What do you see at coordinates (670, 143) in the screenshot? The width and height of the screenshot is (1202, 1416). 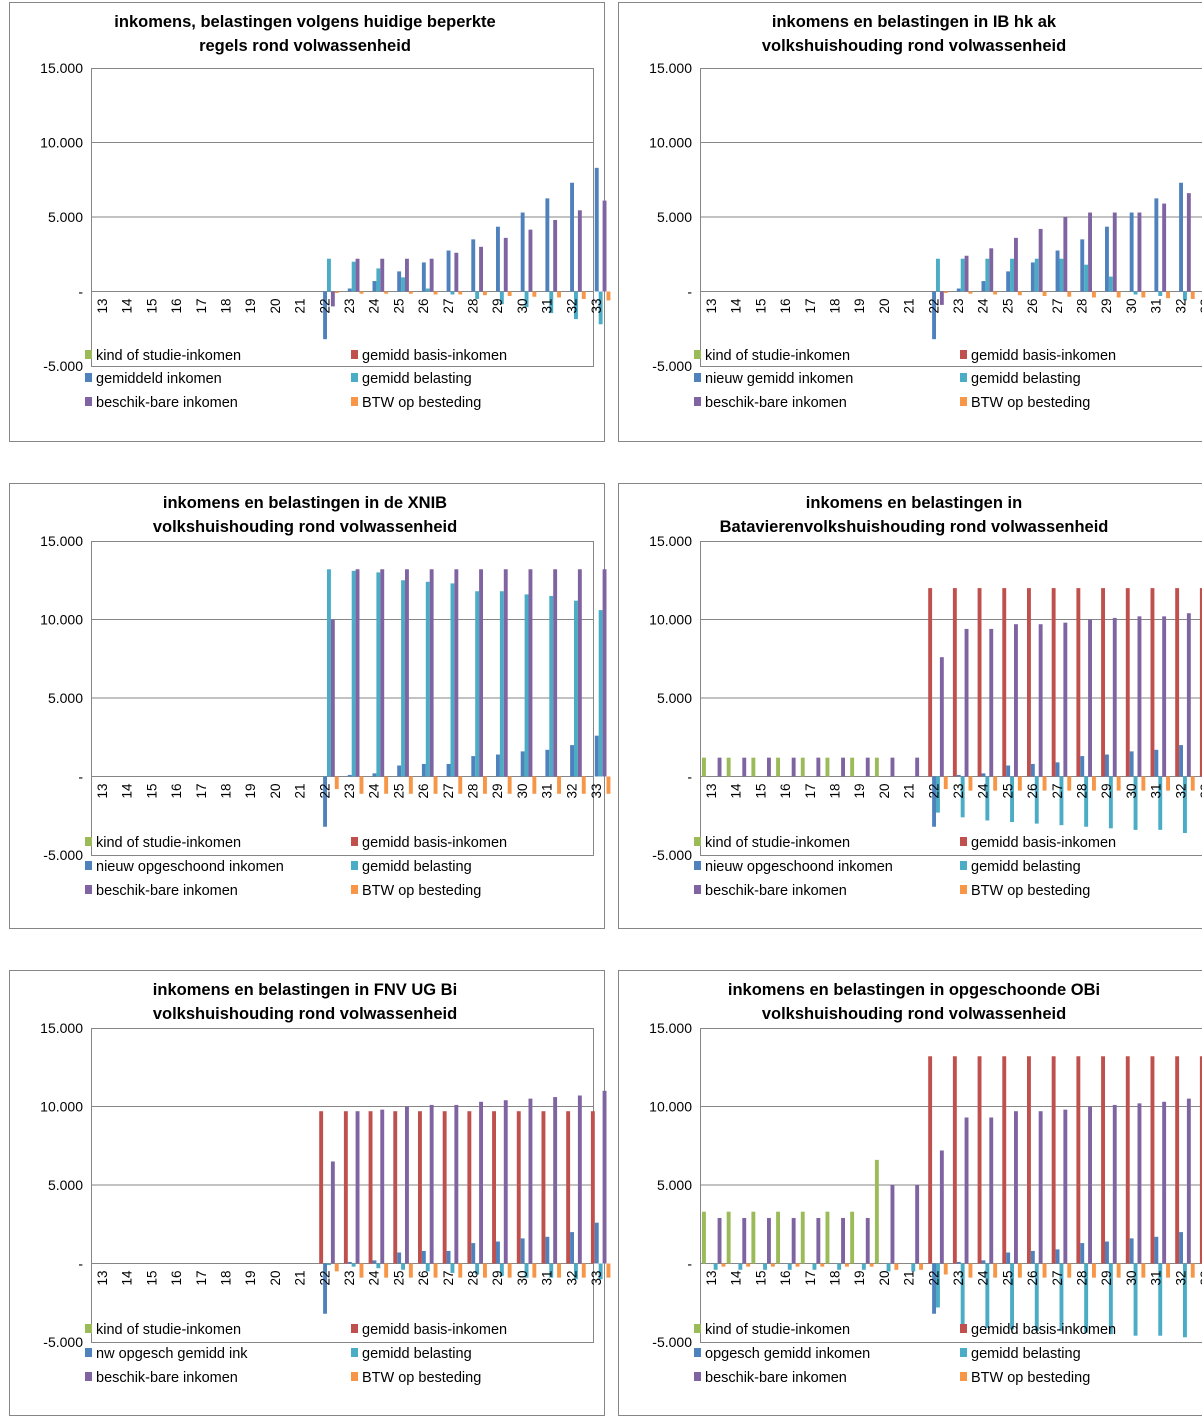 I see `y-tick-label: 10.000` at bounding box center [670, 143].